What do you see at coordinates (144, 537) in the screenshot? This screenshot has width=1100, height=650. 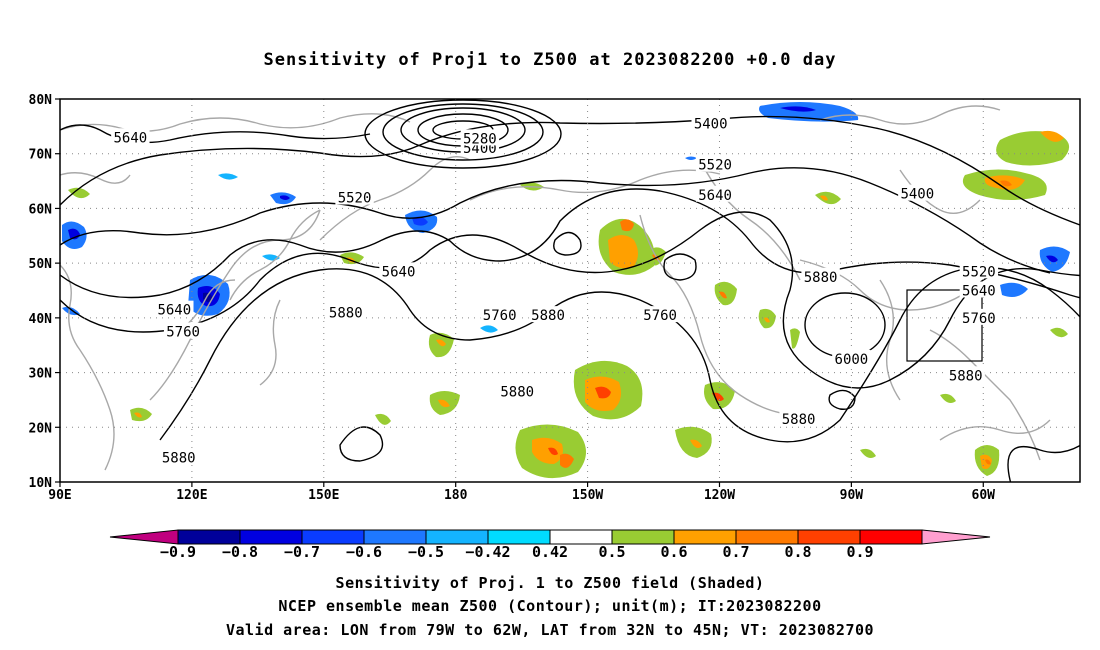 I see `colorbar-low-arrow` at bounding box center [144, 537].